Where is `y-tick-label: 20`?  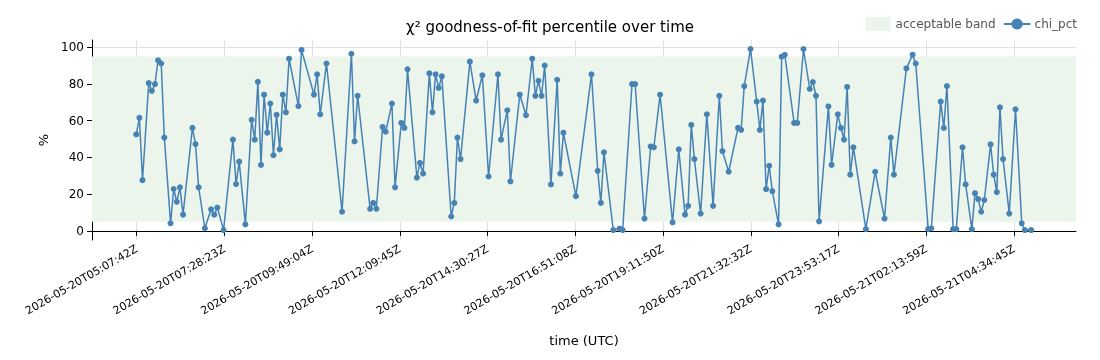
y-tick-label: 20 is located at coordinates (76, 194).